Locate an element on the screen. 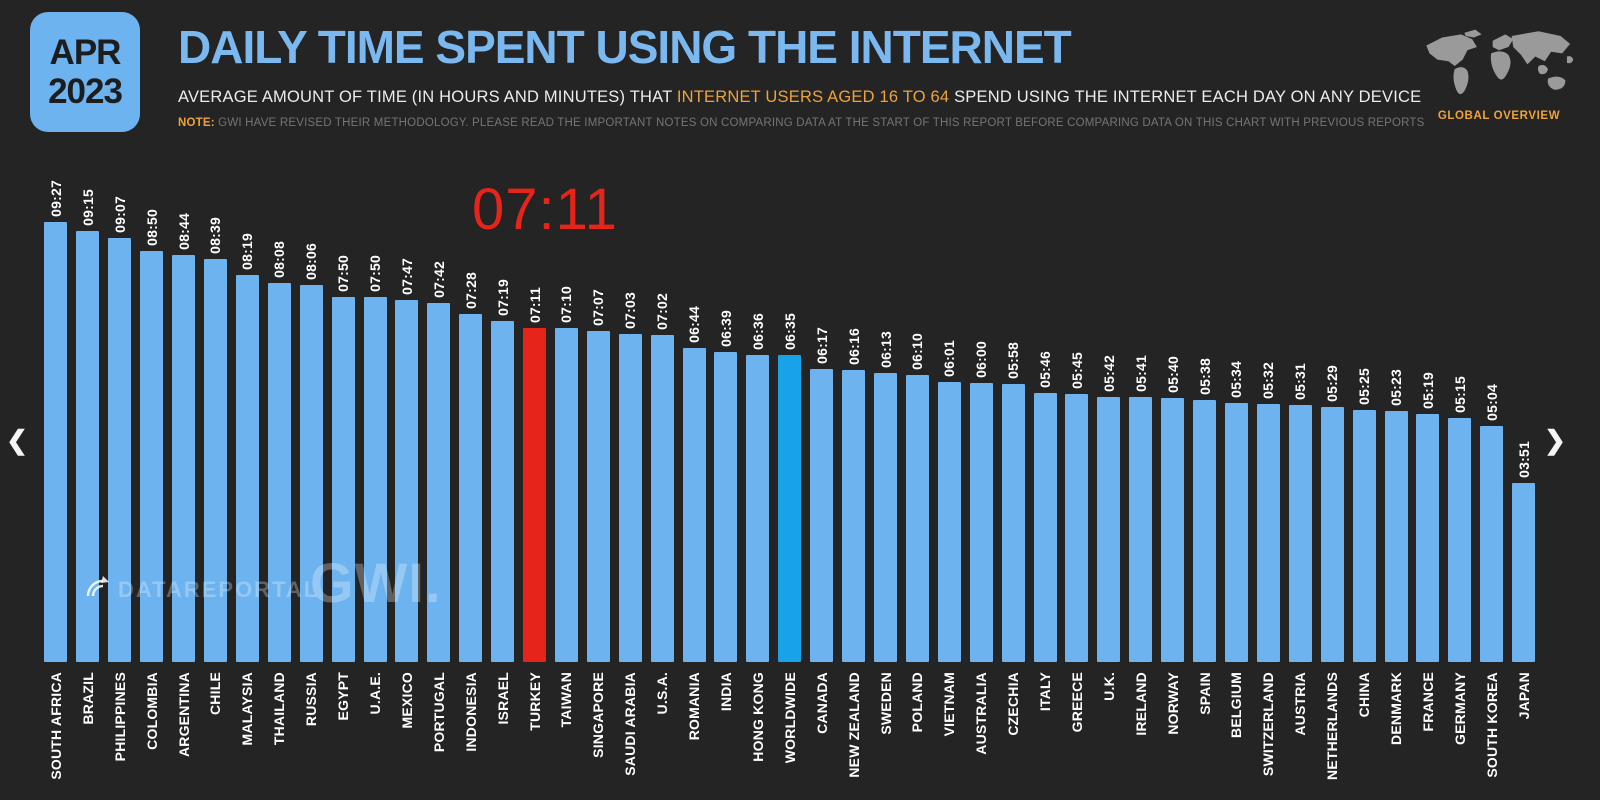 Image resolution: width=1600 pixels, height=800 pixels. bar-column: 06:39 INDIA is located at coordinates (726, 480).